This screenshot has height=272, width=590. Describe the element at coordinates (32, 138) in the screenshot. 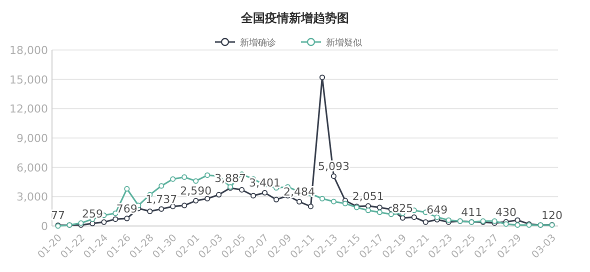

I see `y-tick-label: 9,000` at that location.